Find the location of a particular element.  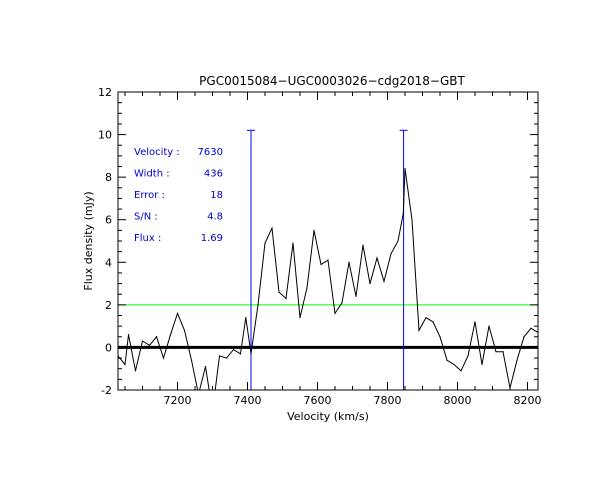

annotation-label: S/N : is located at coordinates (146, 217).